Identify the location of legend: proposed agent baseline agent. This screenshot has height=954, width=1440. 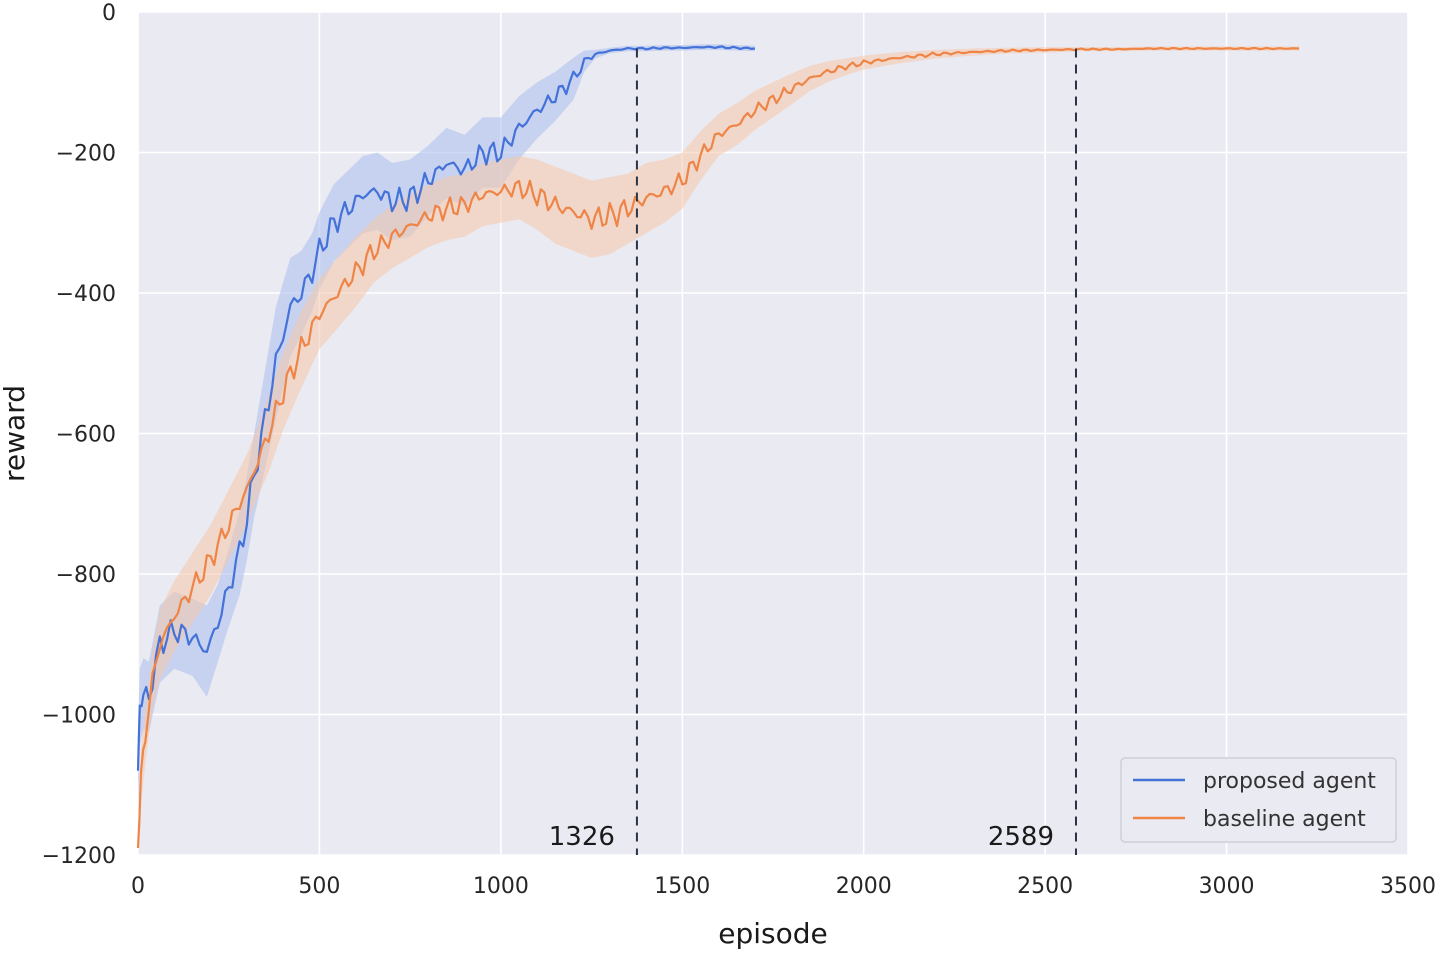
(1258, 800).